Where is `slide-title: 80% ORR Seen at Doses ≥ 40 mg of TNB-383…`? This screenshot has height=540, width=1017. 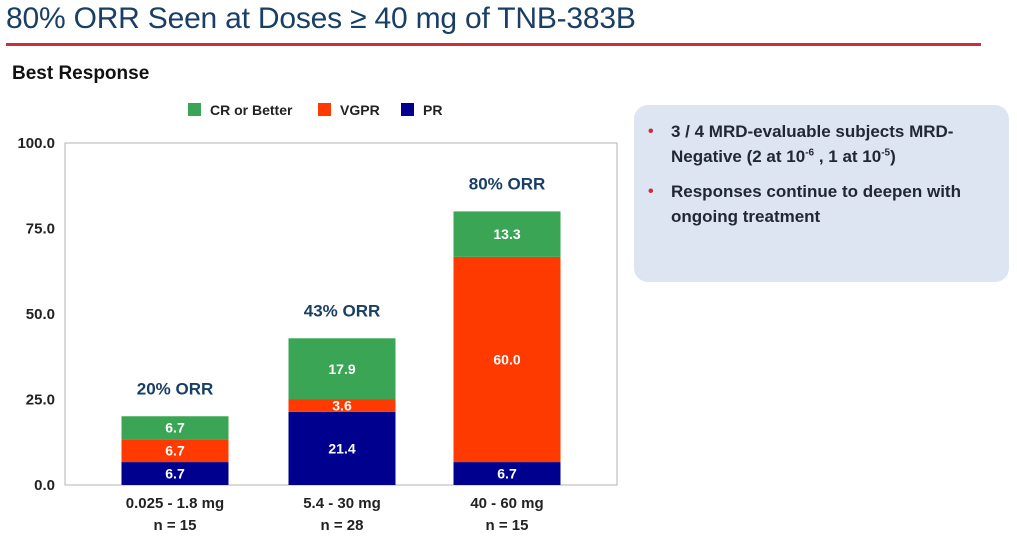 slide-title: 80% ORR Seen at Doses ≥ 40 mg of TNB-383… is located at coordinates (321, 18).